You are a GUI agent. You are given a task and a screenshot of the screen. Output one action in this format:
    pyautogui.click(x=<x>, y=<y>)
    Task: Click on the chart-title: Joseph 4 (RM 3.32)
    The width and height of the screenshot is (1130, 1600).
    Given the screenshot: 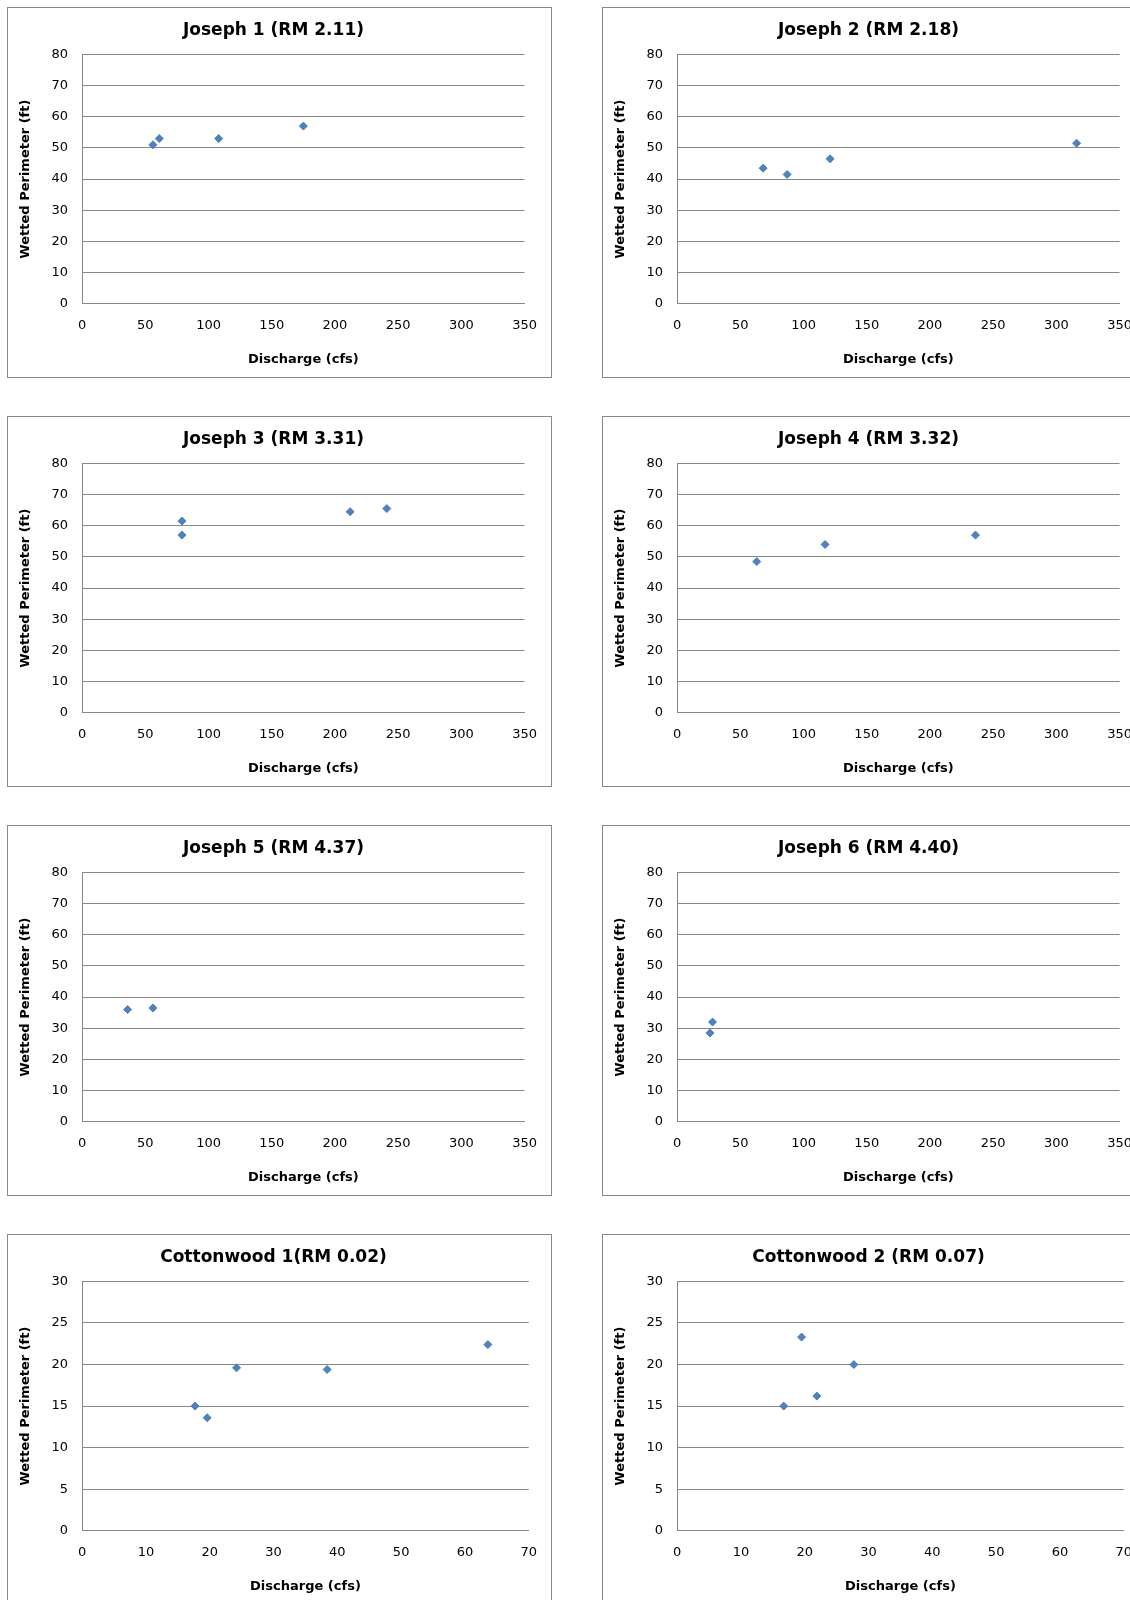 What is the action you would take?
    pyautogui.click(x=868, y=437)
    